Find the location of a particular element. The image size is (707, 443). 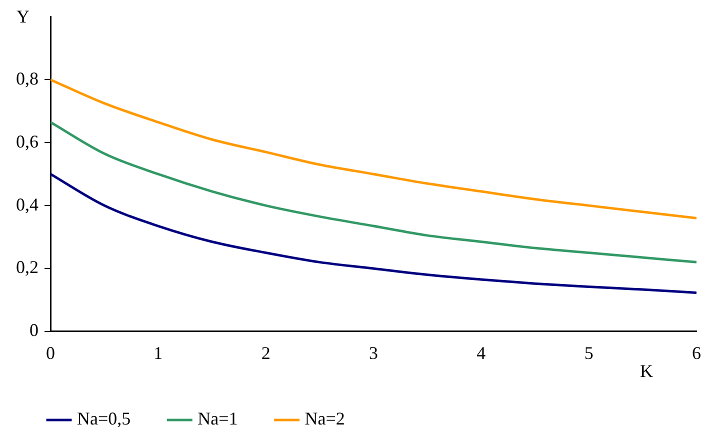

x-tick-label: 1 is located at coordinates (158, 352).